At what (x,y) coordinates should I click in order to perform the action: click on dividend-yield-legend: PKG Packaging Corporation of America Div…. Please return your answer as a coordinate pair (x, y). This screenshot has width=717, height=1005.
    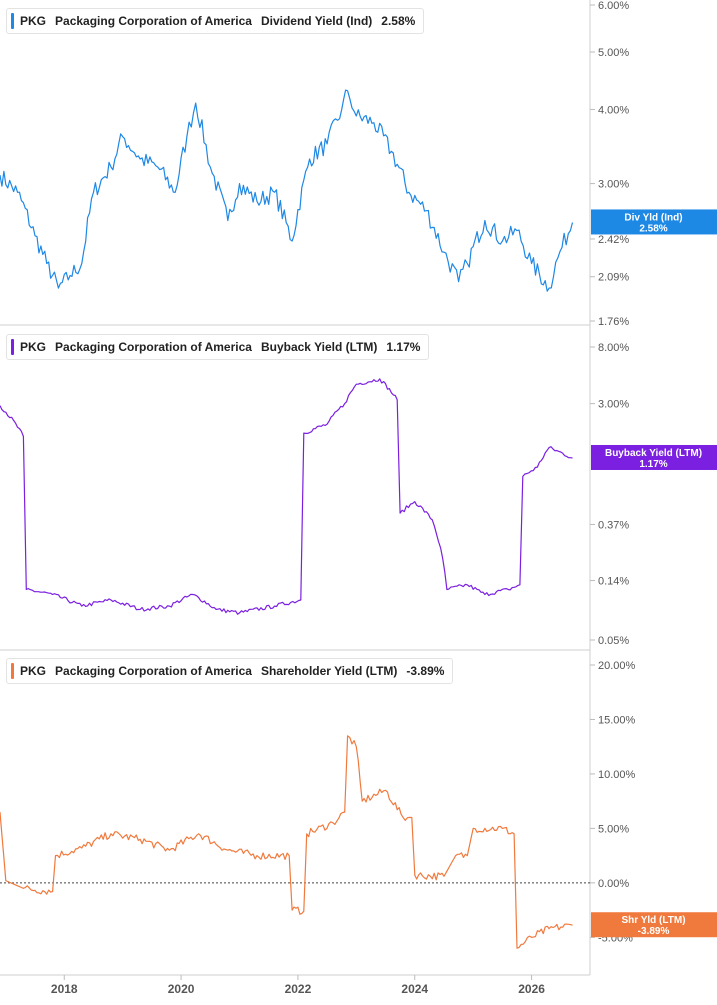
    Looking at the image, I should click on (215, 21).